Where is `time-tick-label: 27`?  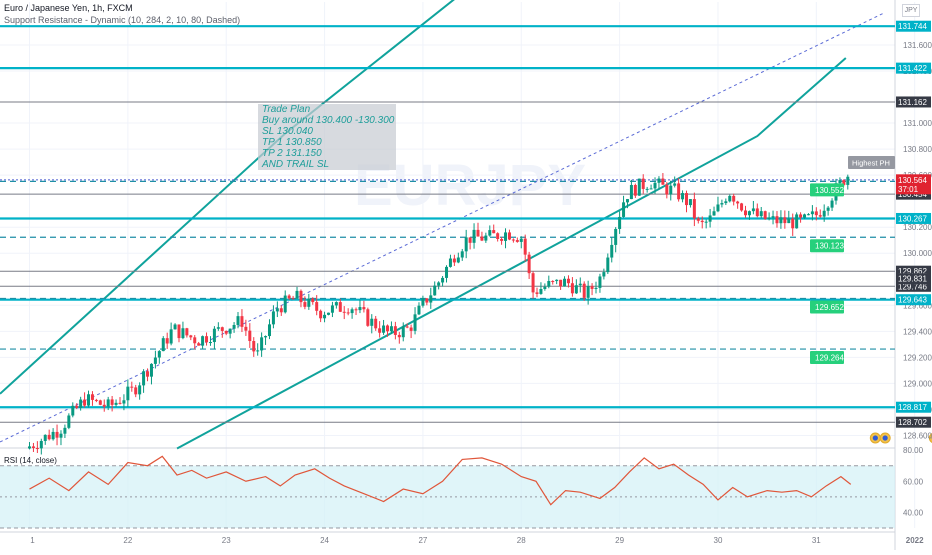 time-tick-label: 27 is located at coordinates (422, 540).